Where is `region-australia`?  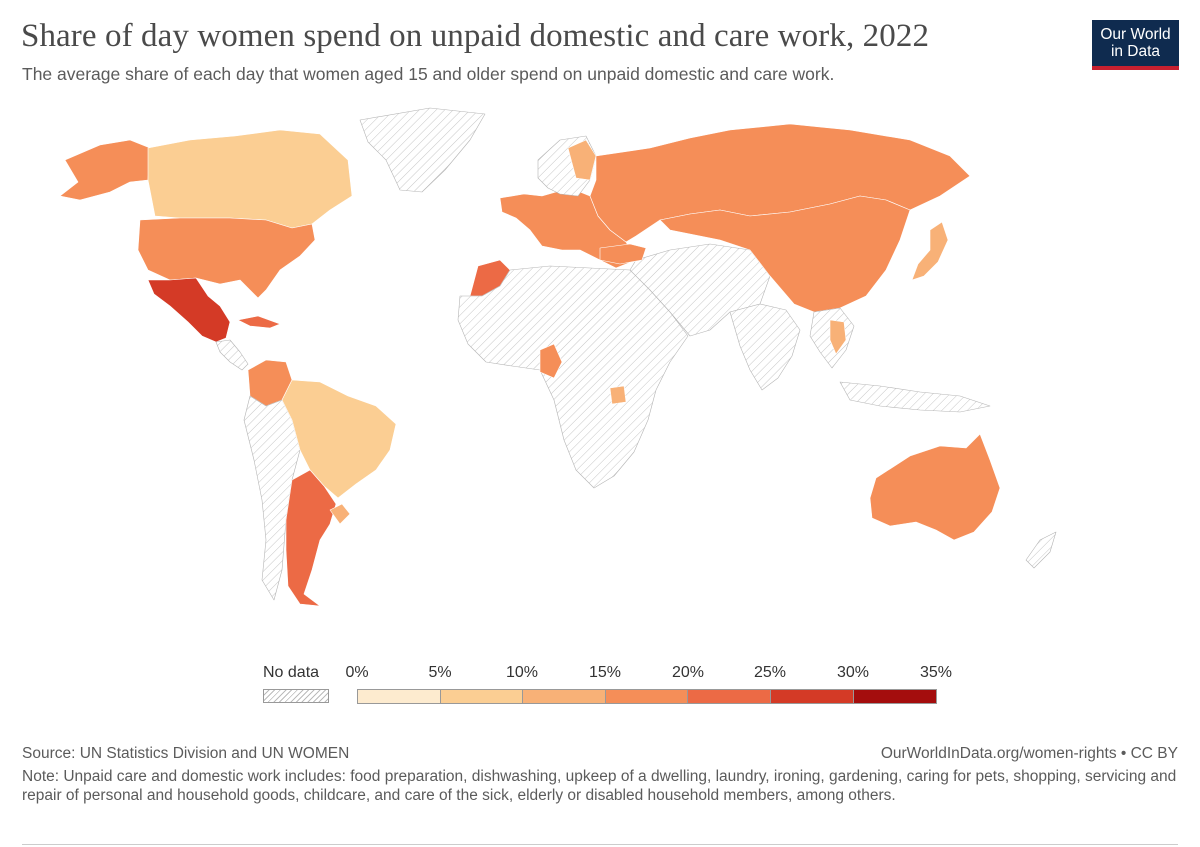
region-australia is located at coordinates (935, 487).